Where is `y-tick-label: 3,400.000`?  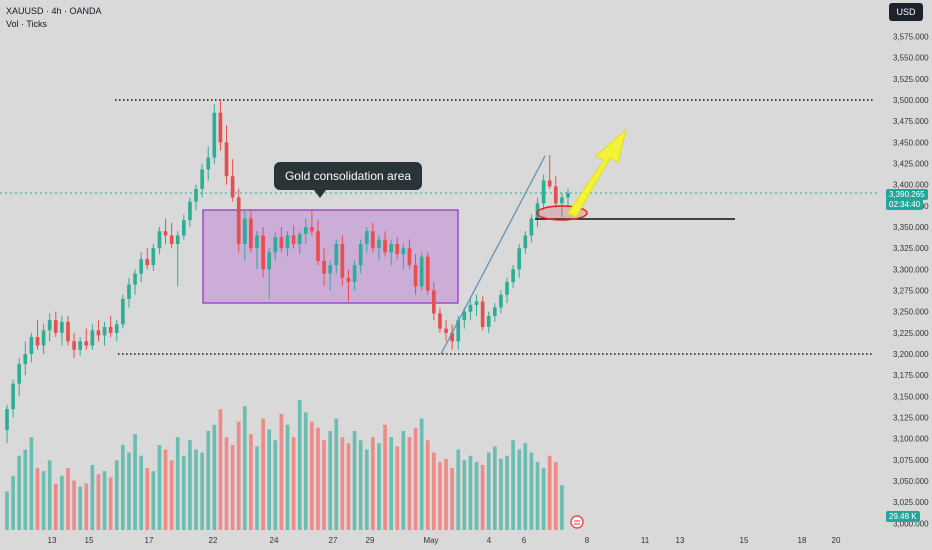
y-tick-label: 3,400.000 is located at coordinates (911, 185).